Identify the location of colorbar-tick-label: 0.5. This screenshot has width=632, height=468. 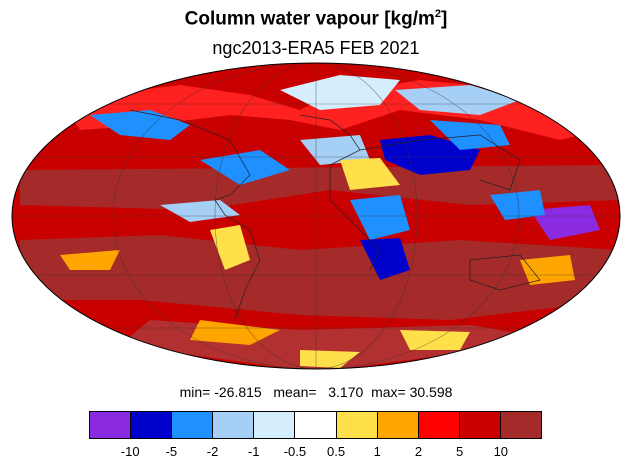
(336, 451).